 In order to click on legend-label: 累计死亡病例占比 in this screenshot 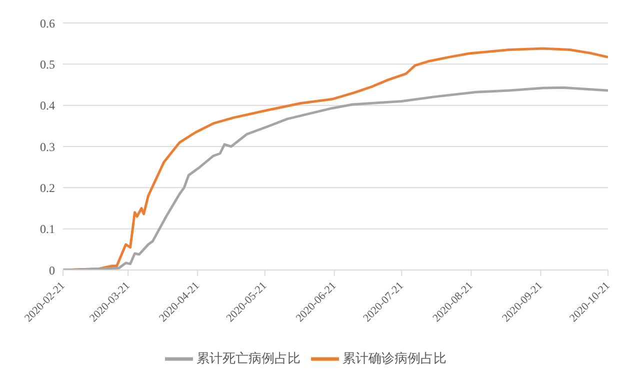, I will do `click(248, 359)`.